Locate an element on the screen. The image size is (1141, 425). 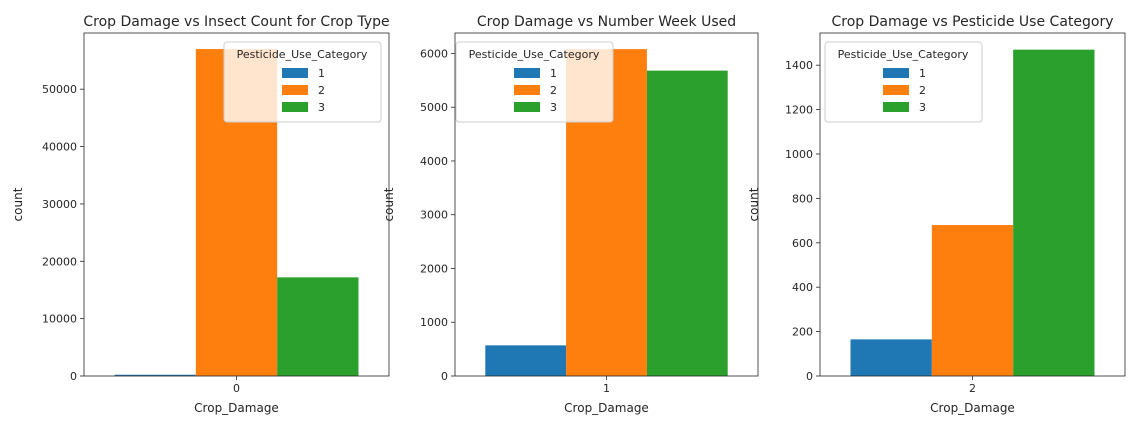
y-tick-label: 30000 is located at coordinates (59, 204).